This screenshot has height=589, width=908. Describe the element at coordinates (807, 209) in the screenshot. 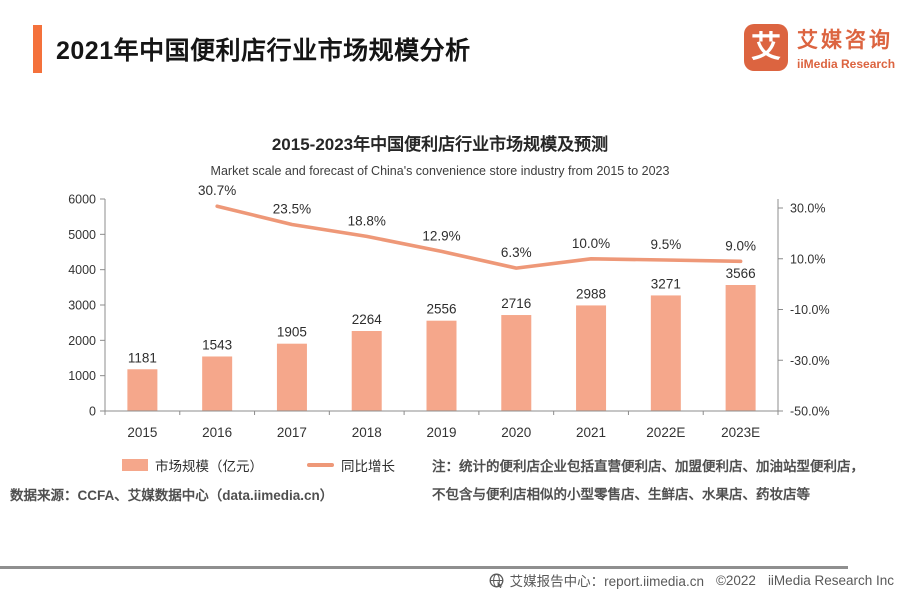

I see `right-axis-tick-label: 30.0%` at that location.